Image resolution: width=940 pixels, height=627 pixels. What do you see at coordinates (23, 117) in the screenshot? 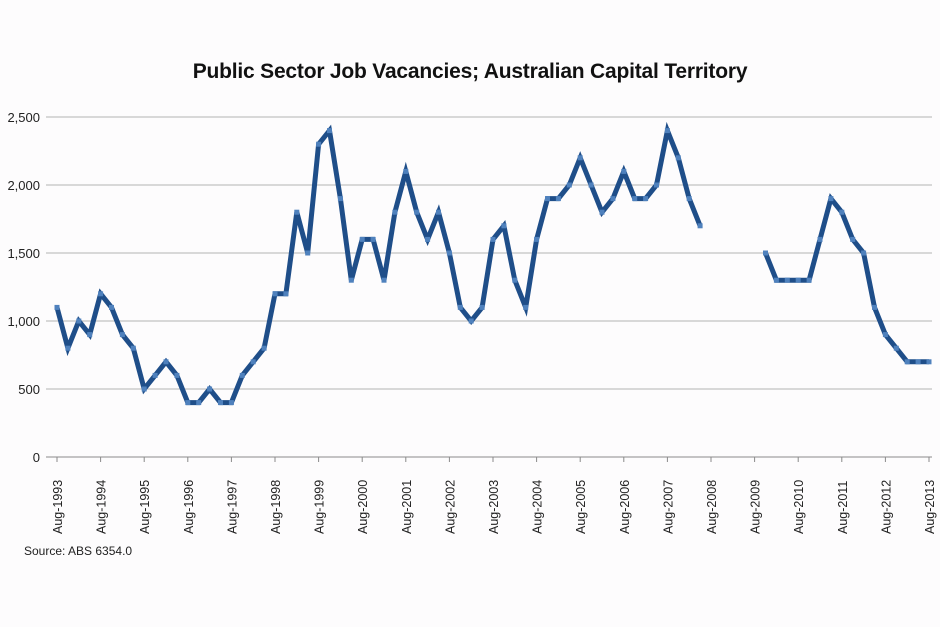
I see `y-tick-label: 2,500` at bounding box center [23, 117].